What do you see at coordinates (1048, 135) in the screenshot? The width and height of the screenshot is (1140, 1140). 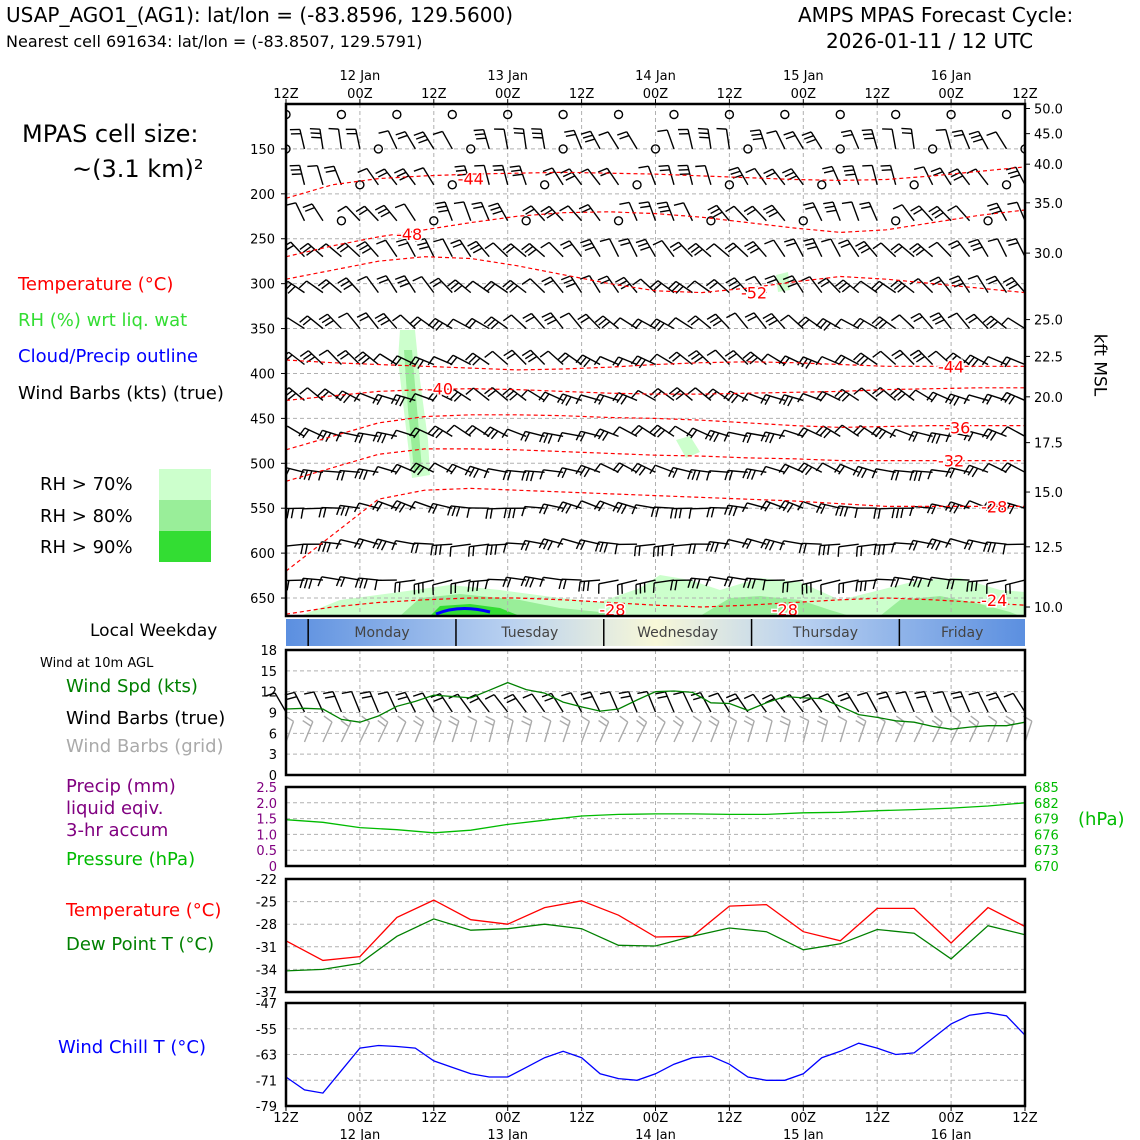 I see `kft-tick-label: 45.0` at bounding box center [1048, 135].